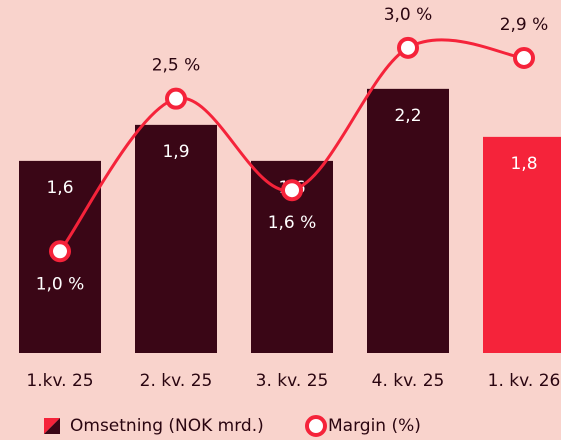 The height and width of the screenshot is (440, 561). What do you see at coordinates (176, 66) in the screenshot?
I see `line-value-label: 2,5 %` at bounding box center [176, 66].